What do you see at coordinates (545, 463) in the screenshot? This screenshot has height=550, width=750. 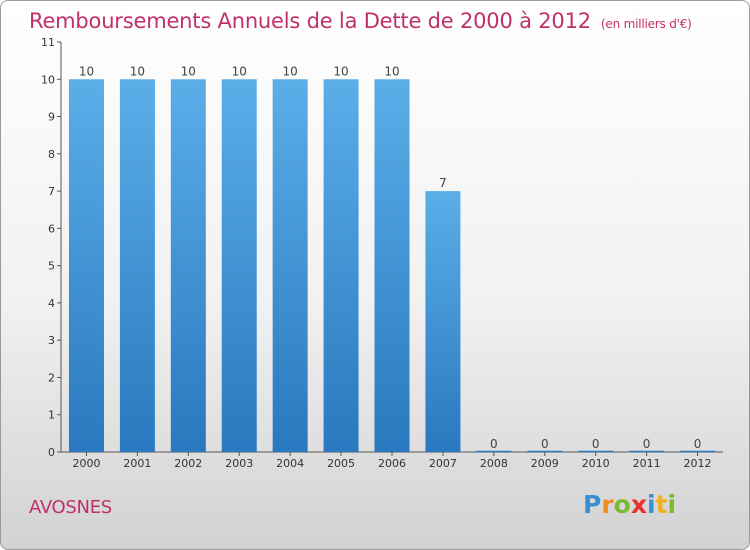 I see `x-tick-label: 2009` at bounding box center [545, 463].